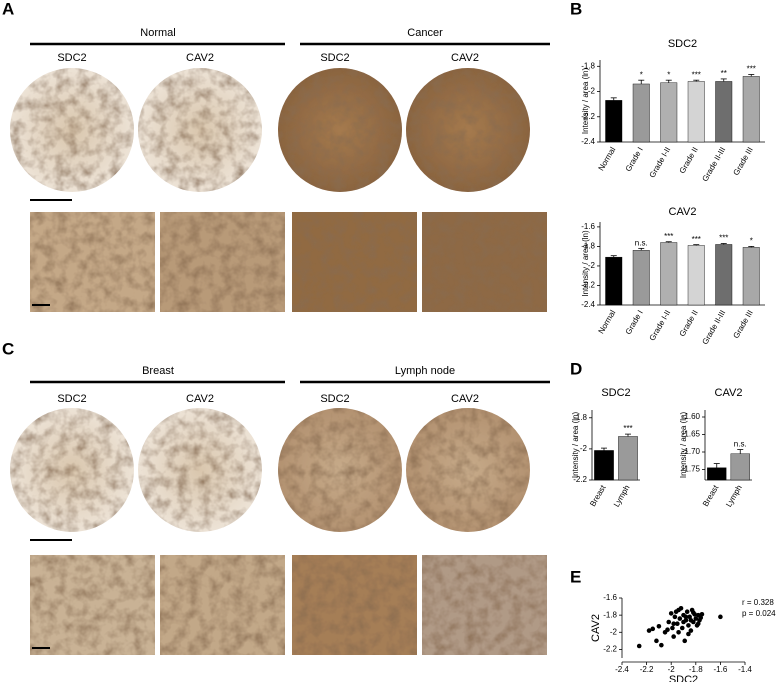 This screenshot has width=778, height=687. Describe the element at coordinates (691, 434) in the screenshot. I see `y-tick-label: -1.65` at that location.